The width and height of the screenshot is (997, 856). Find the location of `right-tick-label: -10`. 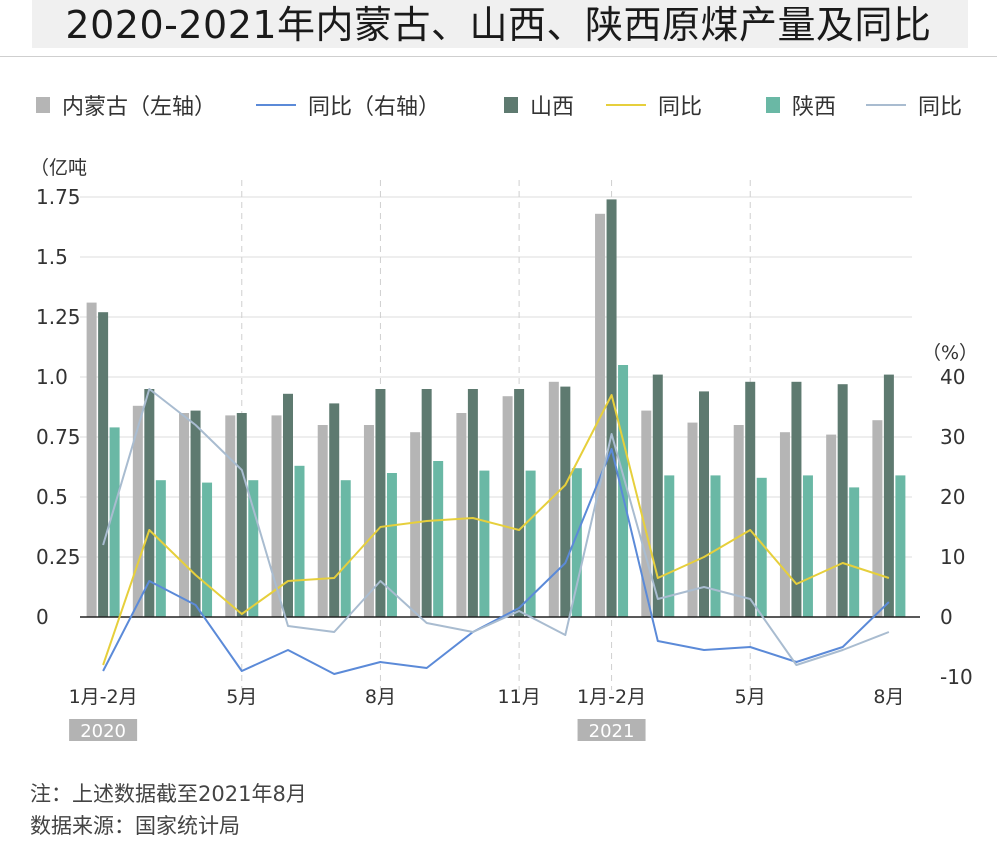

right-tick-label: -10 is located at coordinates (956, 677).